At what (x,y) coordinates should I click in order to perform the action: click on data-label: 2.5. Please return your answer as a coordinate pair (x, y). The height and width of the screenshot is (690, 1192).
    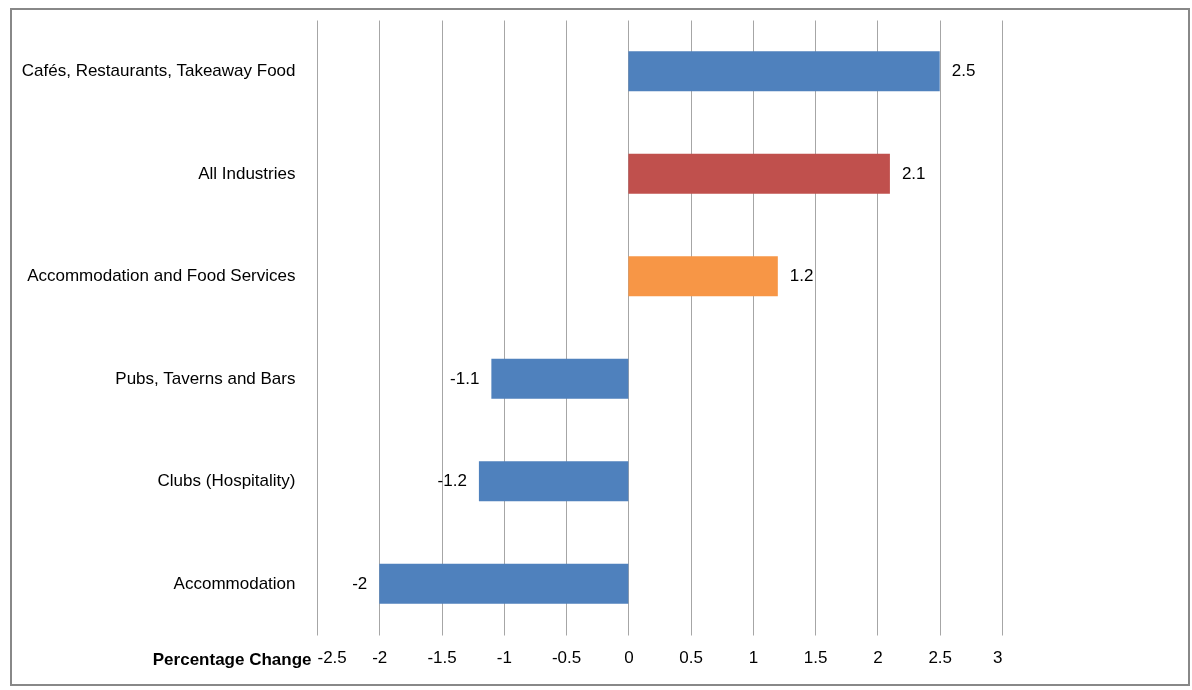
    Looking at the image, I should click on (963, 71).